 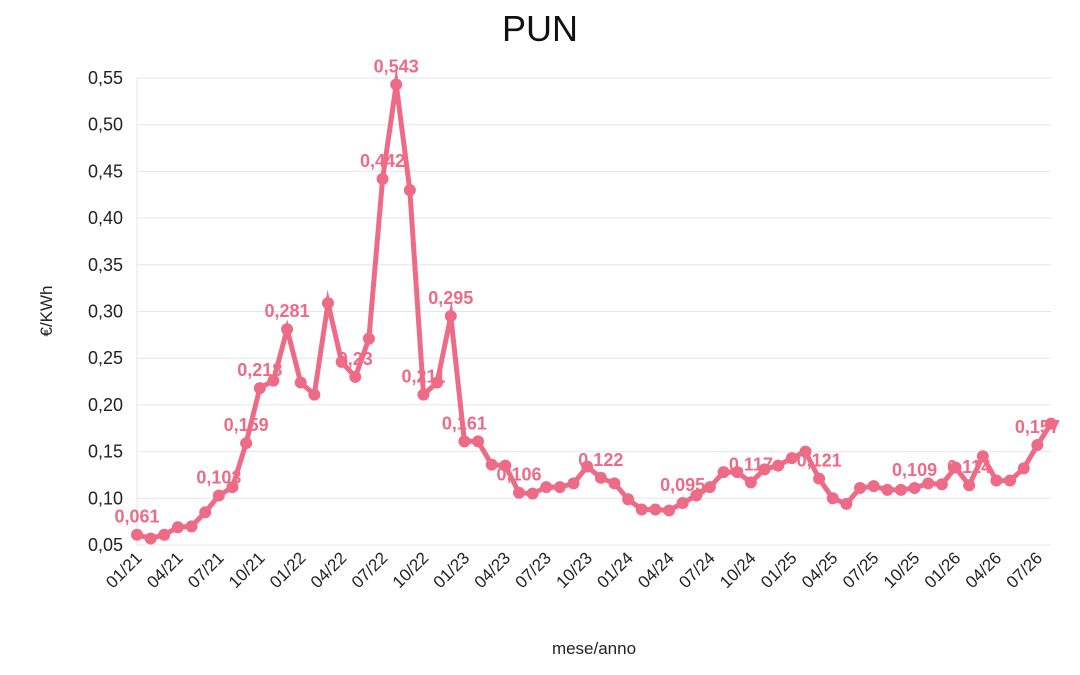 What do you see at coordinates (105, 78) in the screenshot?
I see `y-tick-label: 0,55` at bounding box center [105, 78].